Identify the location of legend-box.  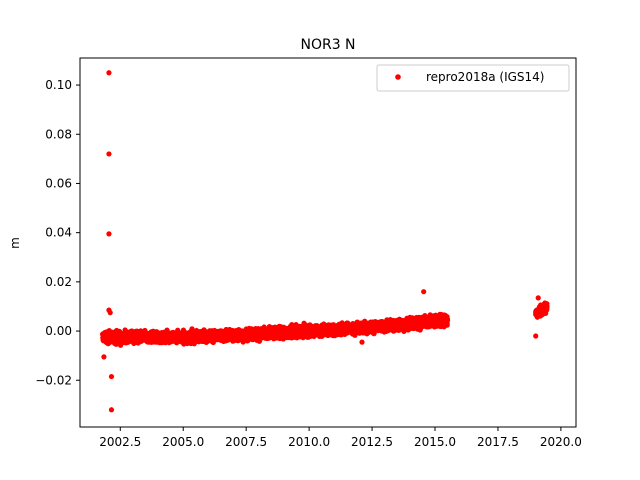
(473, 78).